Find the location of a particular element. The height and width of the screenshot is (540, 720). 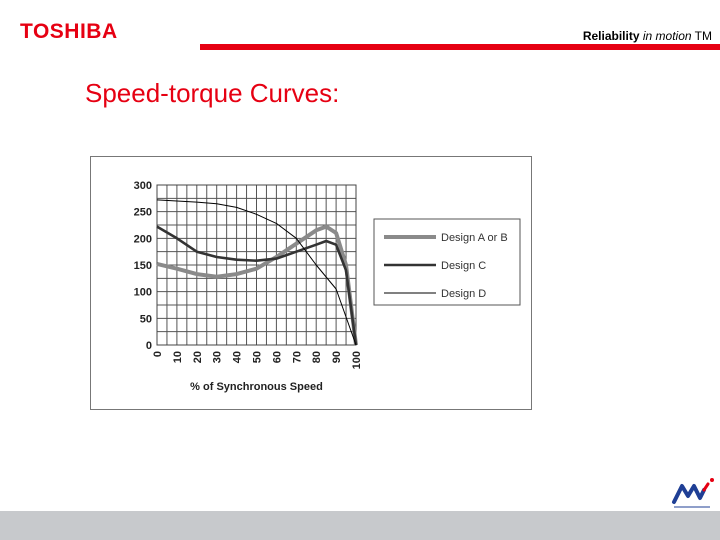

x-tick-label: 100 is located at coordinates (357, 360).